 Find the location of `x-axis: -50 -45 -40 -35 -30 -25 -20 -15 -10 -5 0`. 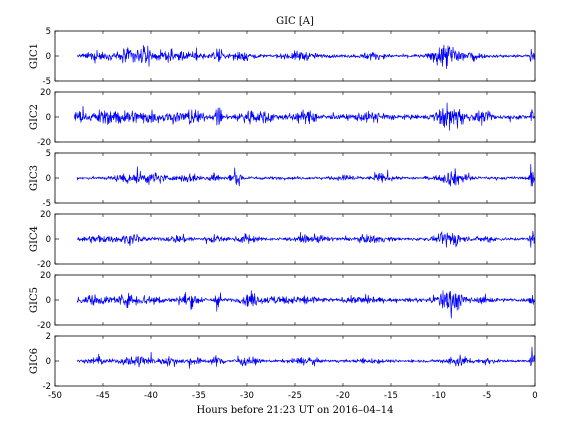

x-axis: -50 -45 -40 -35 -30 -25 -20 -15 -10 -5 0 is located at coordinates (293, 396).